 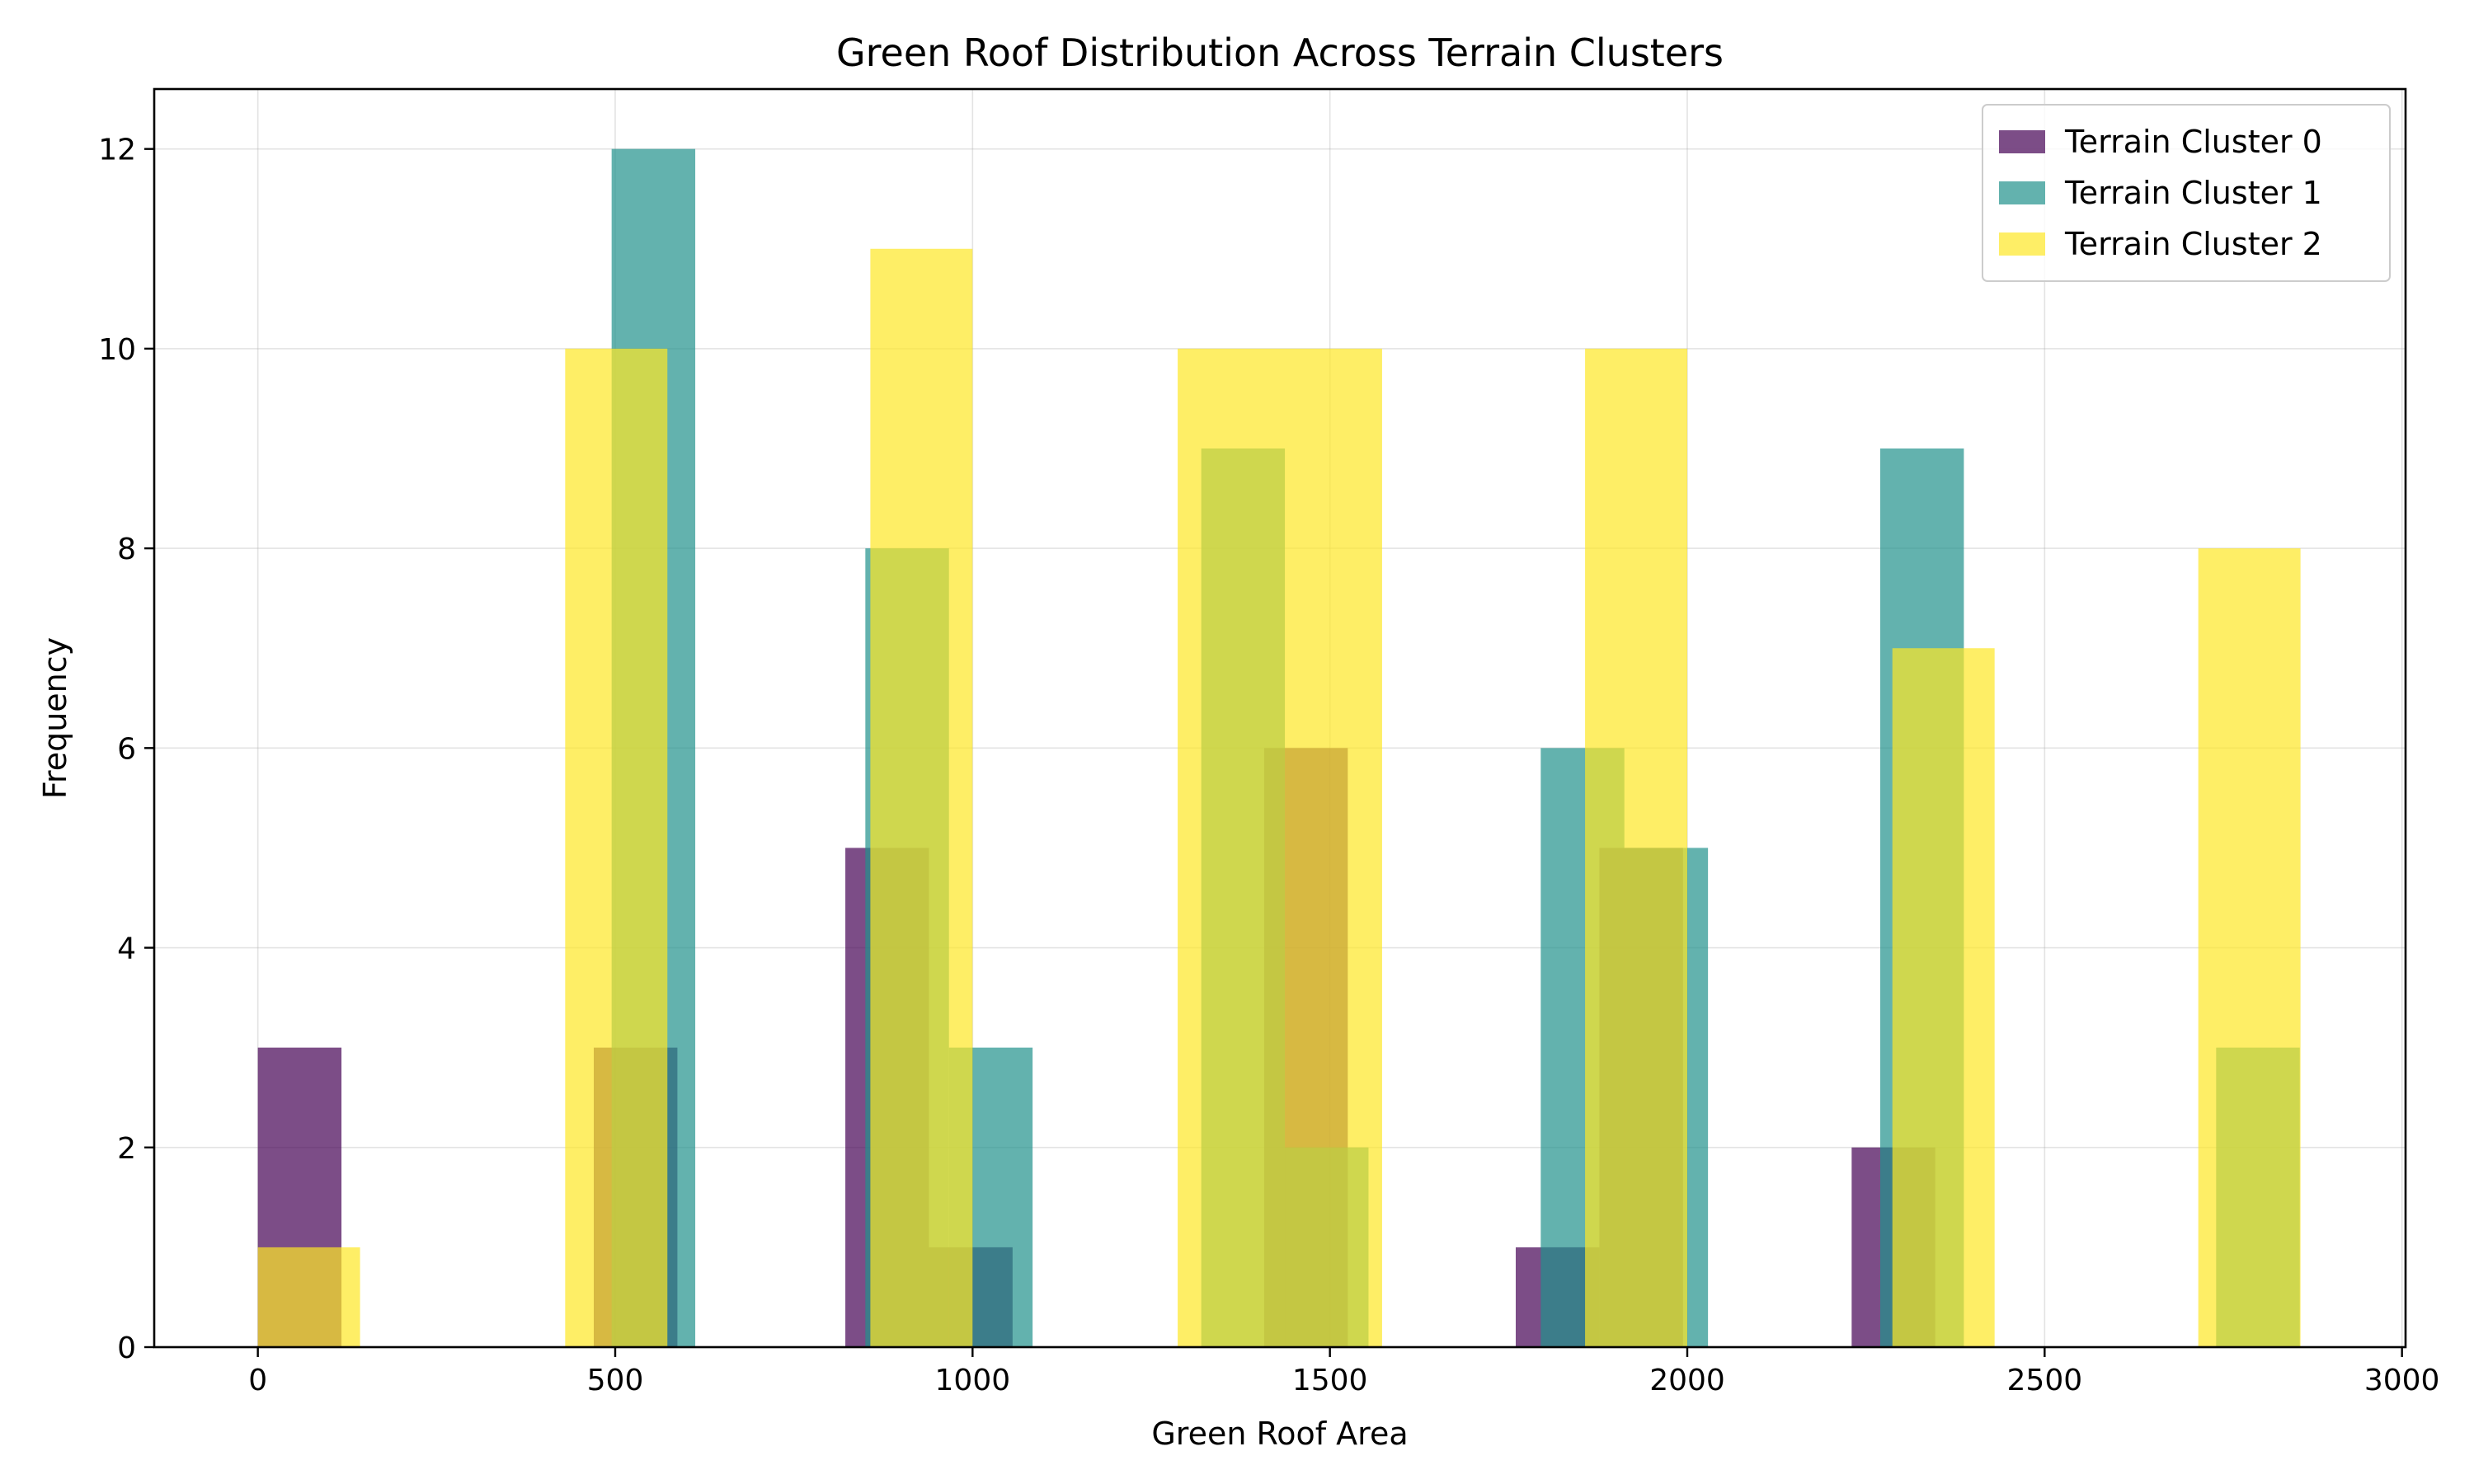 What do you see at coordinates (2193, 142) in the screenshot?
I see `legend-label: Terrain Cluster 0` at bounding box center [2193, 142].